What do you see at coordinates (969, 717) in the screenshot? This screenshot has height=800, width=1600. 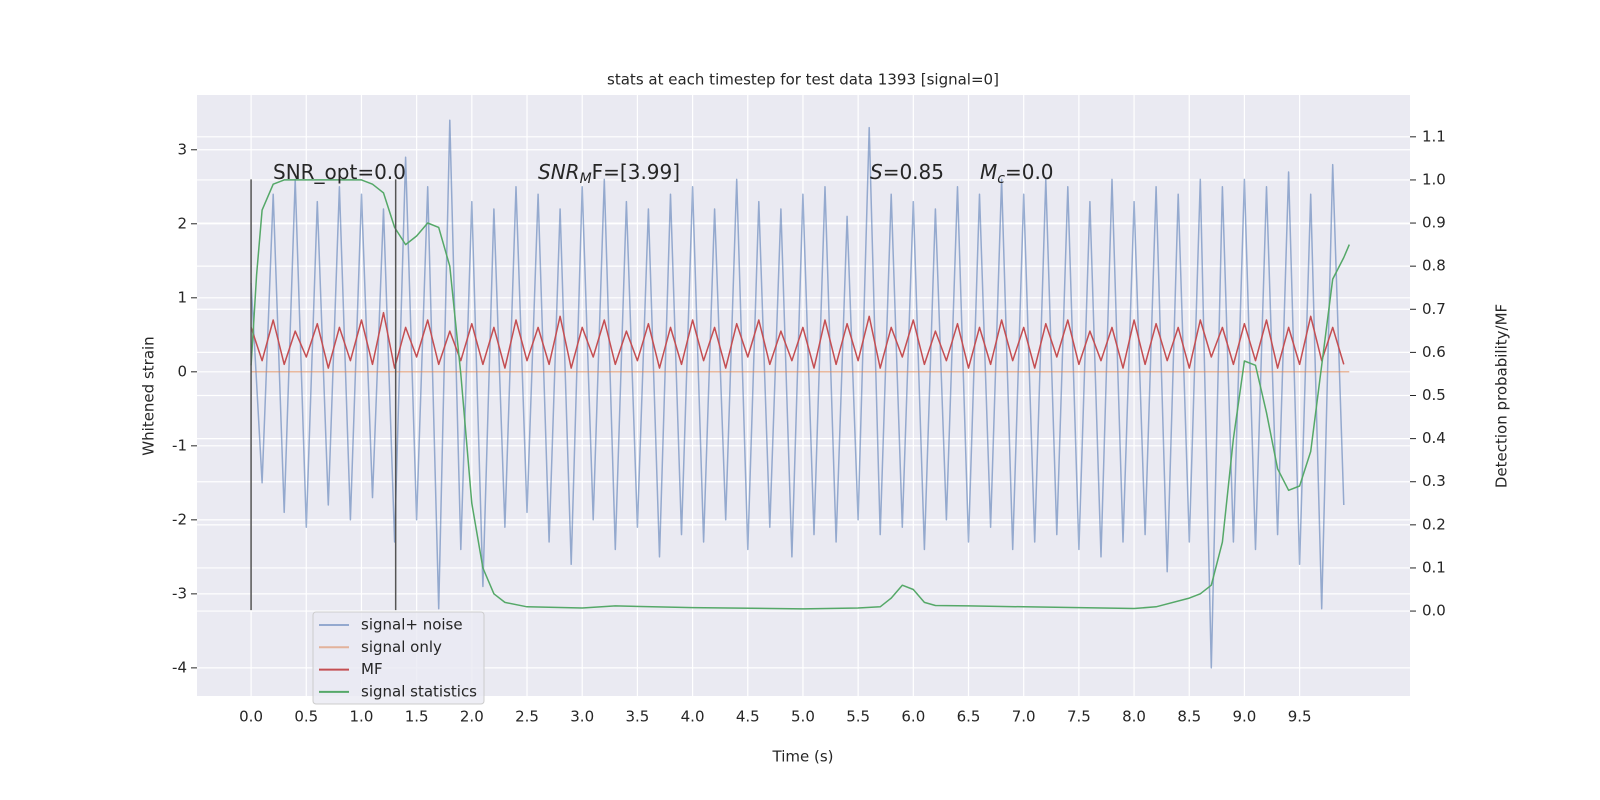 I see `x-tick-label: 6.5` at bounding box center [969, 717].